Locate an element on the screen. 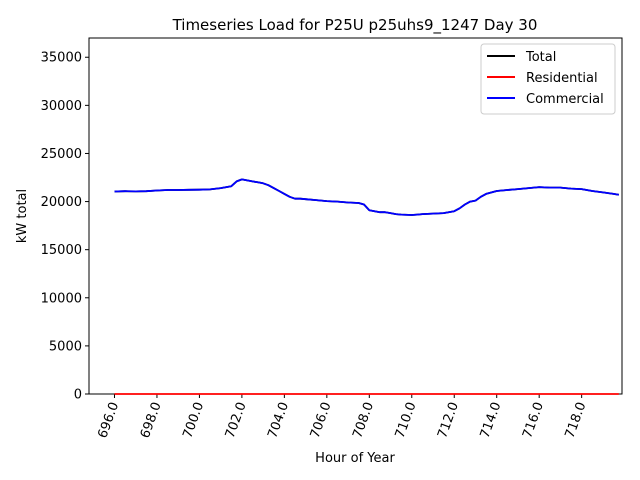  legend-box is located at coordinates (548, 79).